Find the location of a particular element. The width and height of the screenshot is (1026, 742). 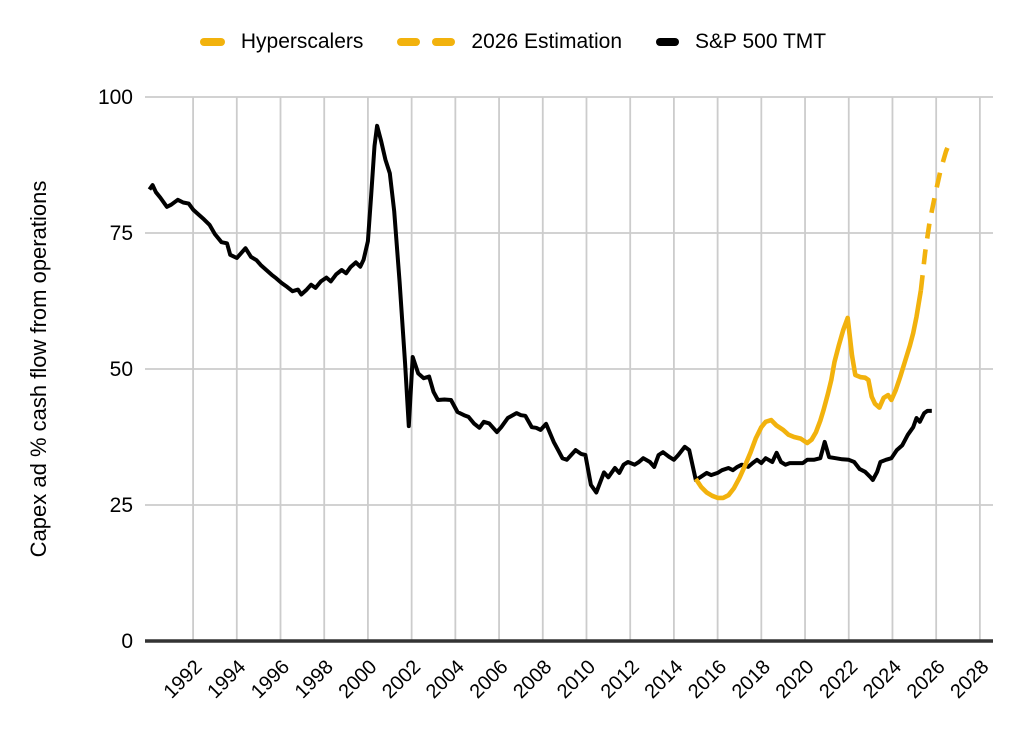

hyperscalers-line-swatch-icon is located at coordinates (212, 42).